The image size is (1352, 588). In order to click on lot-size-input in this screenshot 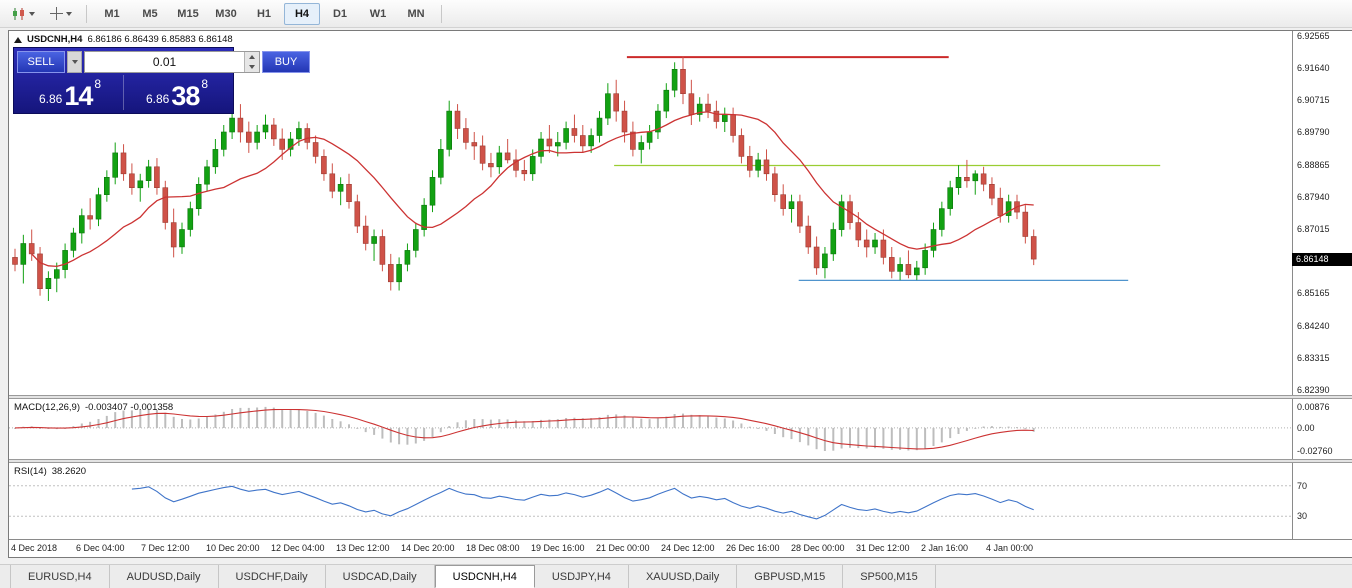, I will do `click(164, 62)`.